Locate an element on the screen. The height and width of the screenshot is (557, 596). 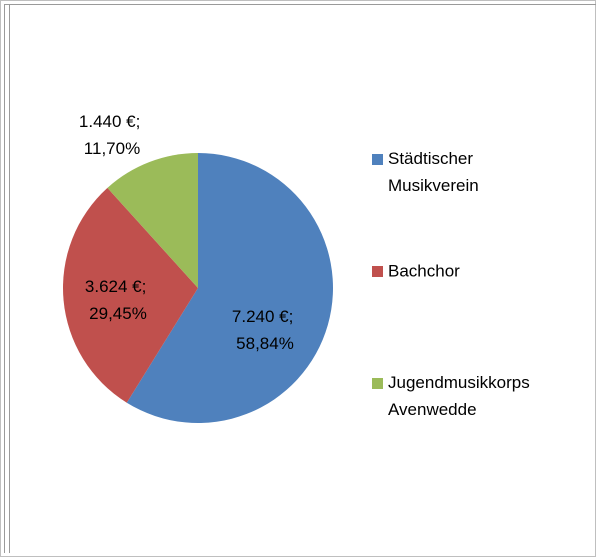
line: 58,84% is located at coordinates (265, 343).